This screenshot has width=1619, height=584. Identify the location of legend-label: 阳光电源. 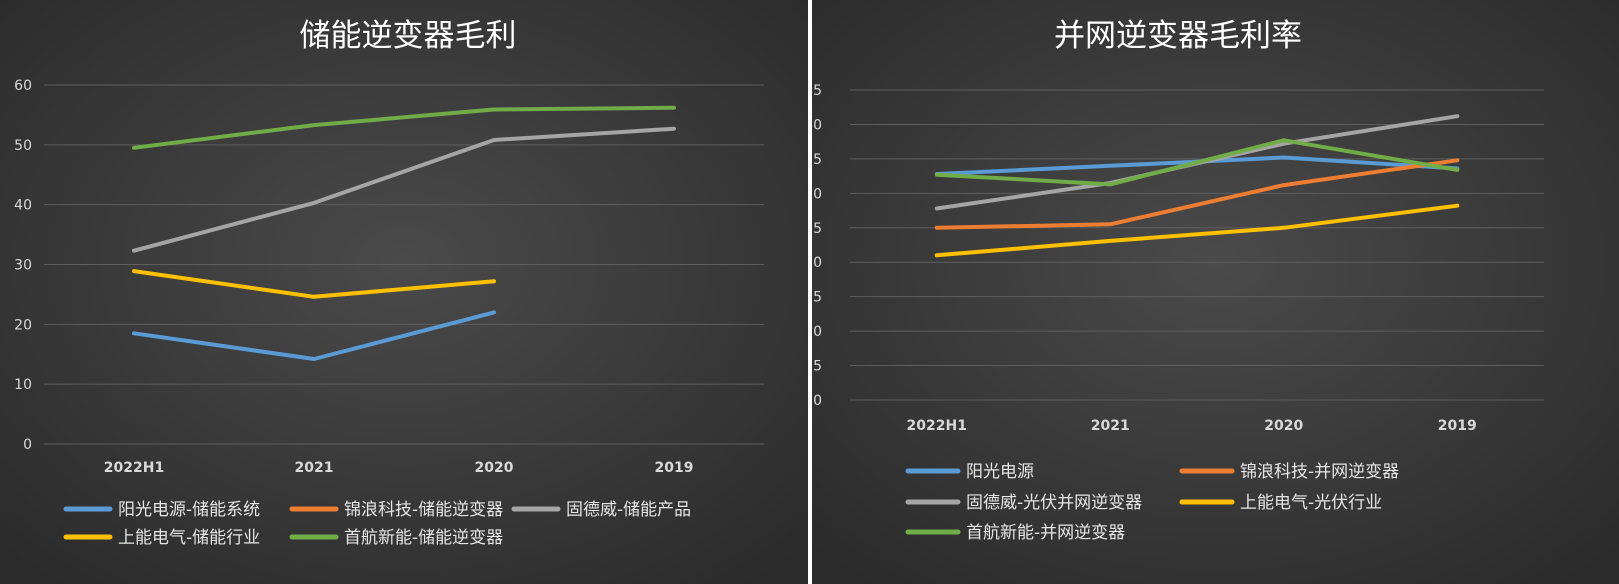
(1000, 472).